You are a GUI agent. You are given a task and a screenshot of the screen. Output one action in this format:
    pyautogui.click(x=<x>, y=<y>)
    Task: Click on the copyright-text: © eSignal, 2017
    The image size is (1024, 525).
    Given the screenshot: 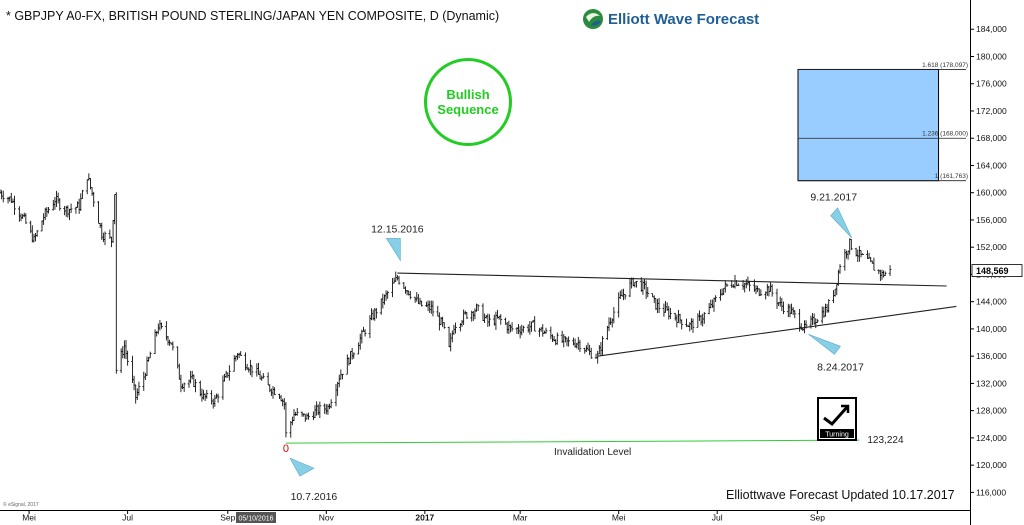 What is the action you would take?
    pyautogui.click(x=21, y=504)
    